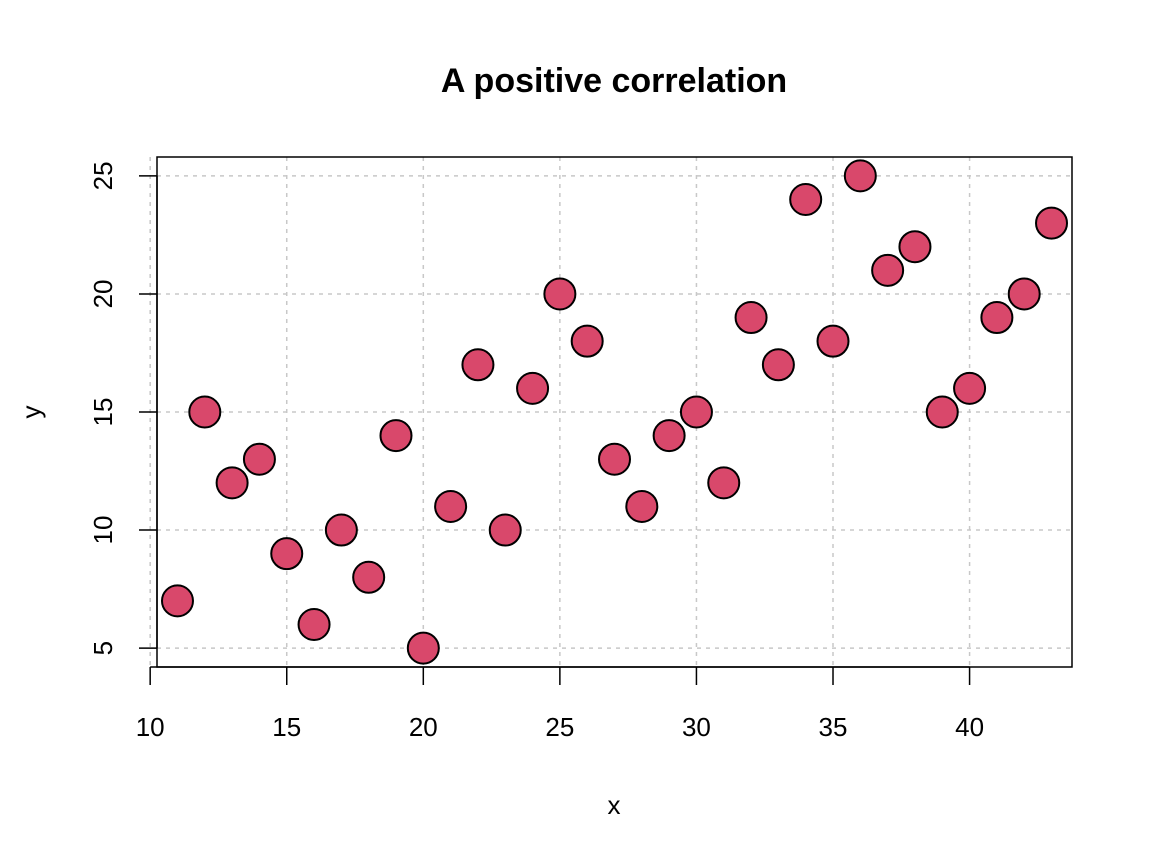  Describe the element at coordinates (286, 727) in the screenshot. I see `x-tick-label: 15` at that location.